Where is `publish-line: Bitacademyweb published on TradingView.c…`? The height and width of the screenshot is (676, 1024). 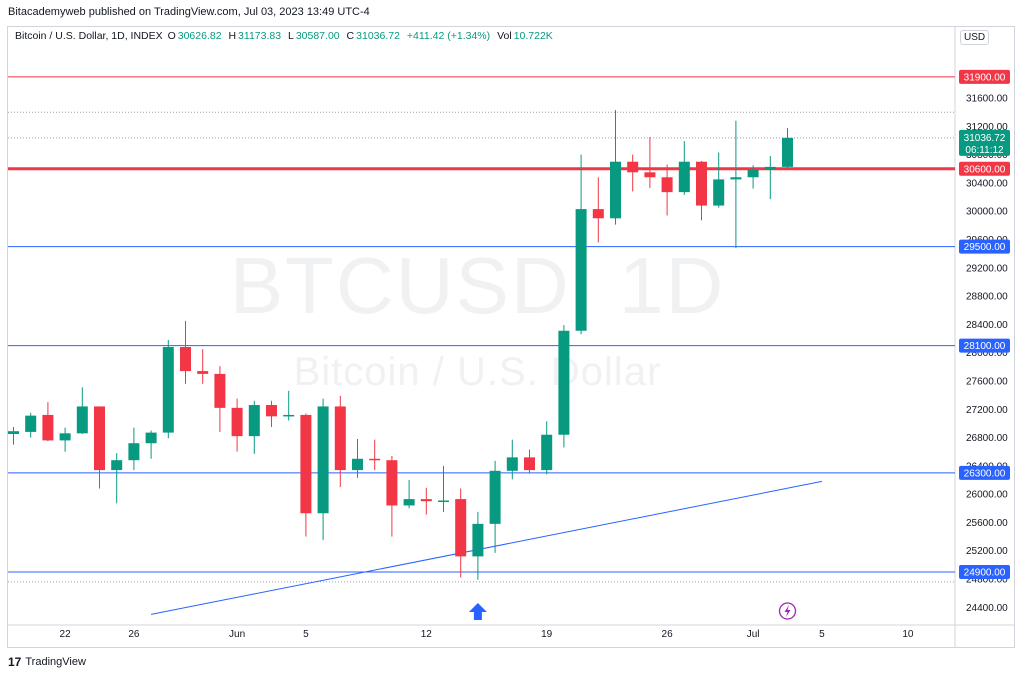 publish-line: Bitacademyweb published on TradingView.c… is located at coordinates (189, 12).